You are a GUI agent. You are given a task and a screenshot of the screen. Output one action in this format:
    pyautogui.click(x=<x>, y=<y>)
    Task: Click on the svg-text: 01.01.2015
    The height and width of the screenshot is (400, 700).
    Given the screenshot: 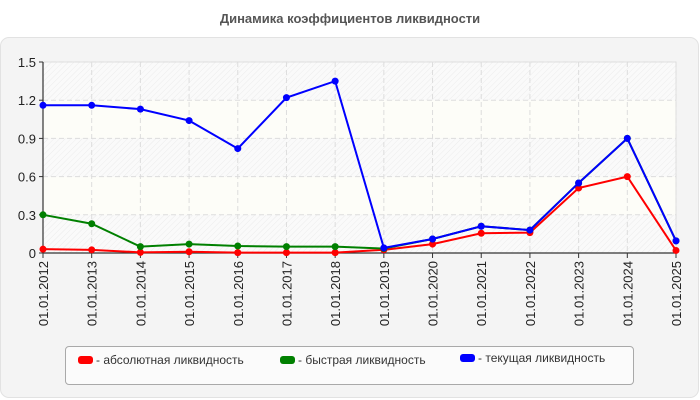 What is the action you would take?
    pyautogui.click(x=189, y=293)
    